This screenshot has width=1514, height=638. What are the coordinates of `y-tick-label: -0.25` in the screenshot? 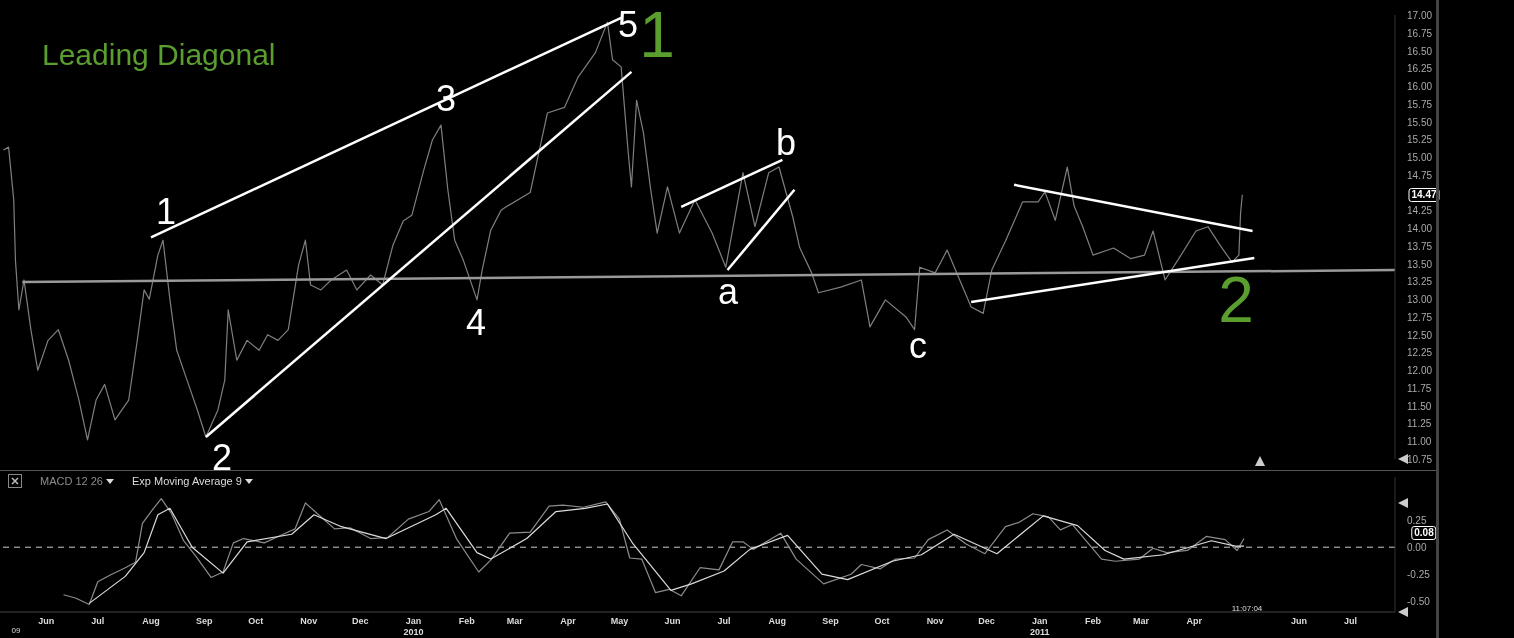 It's located at (1419, 575).